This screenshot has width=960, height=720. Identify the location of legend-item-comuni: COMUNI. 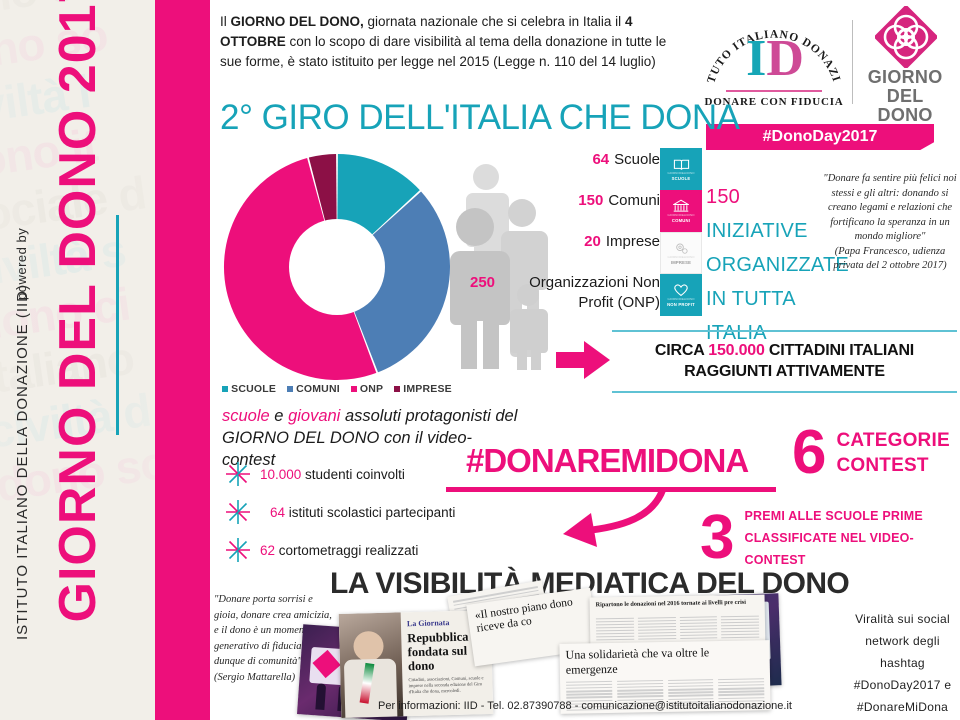
(313, 389).